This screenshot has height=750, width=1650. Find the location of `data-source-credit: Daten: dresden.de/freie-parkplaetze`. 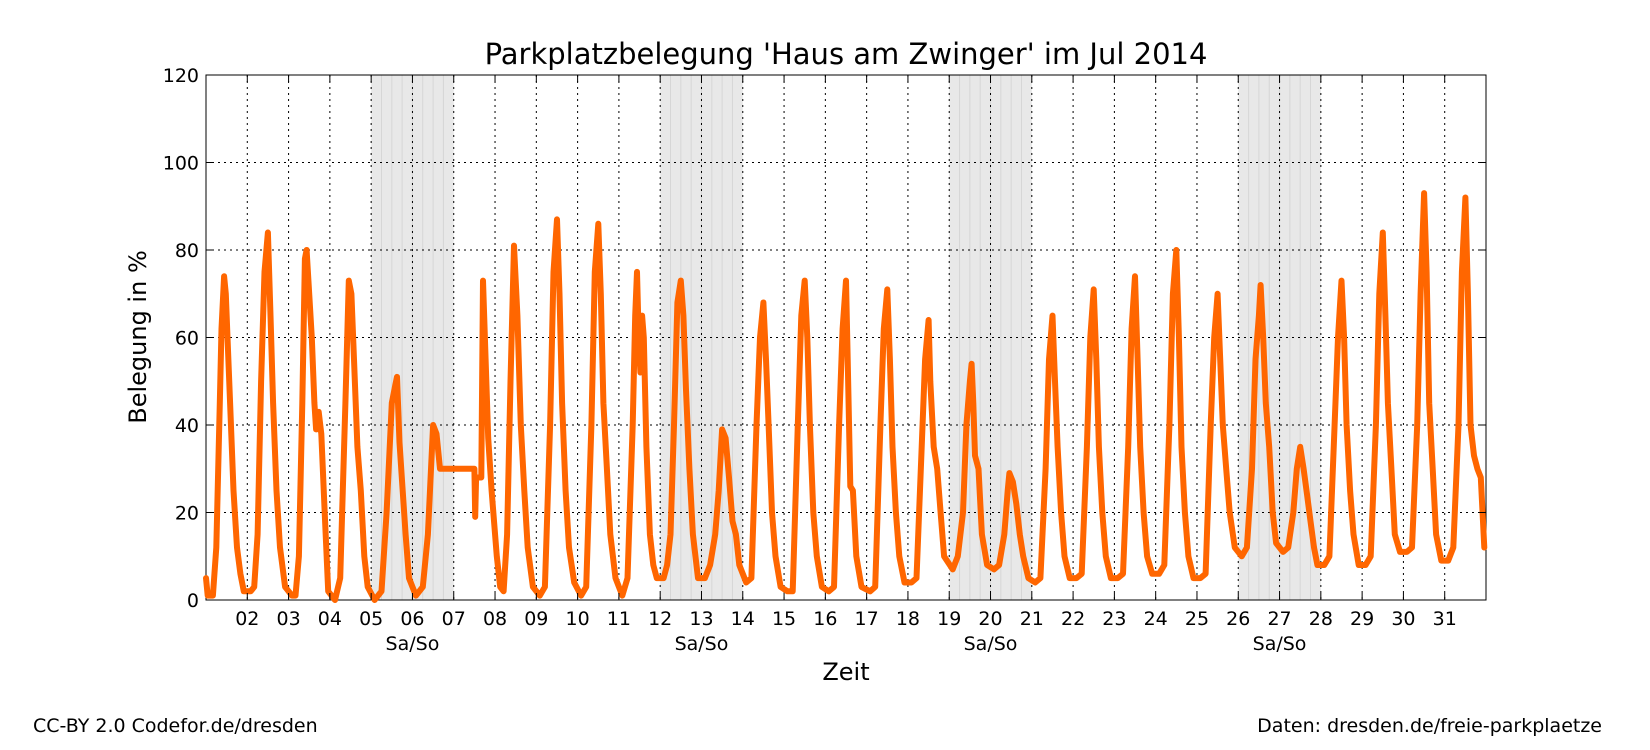

data-source-credit: Daten: dresden.de/freie-parkplaetze is located at coordinates (1429, 726).